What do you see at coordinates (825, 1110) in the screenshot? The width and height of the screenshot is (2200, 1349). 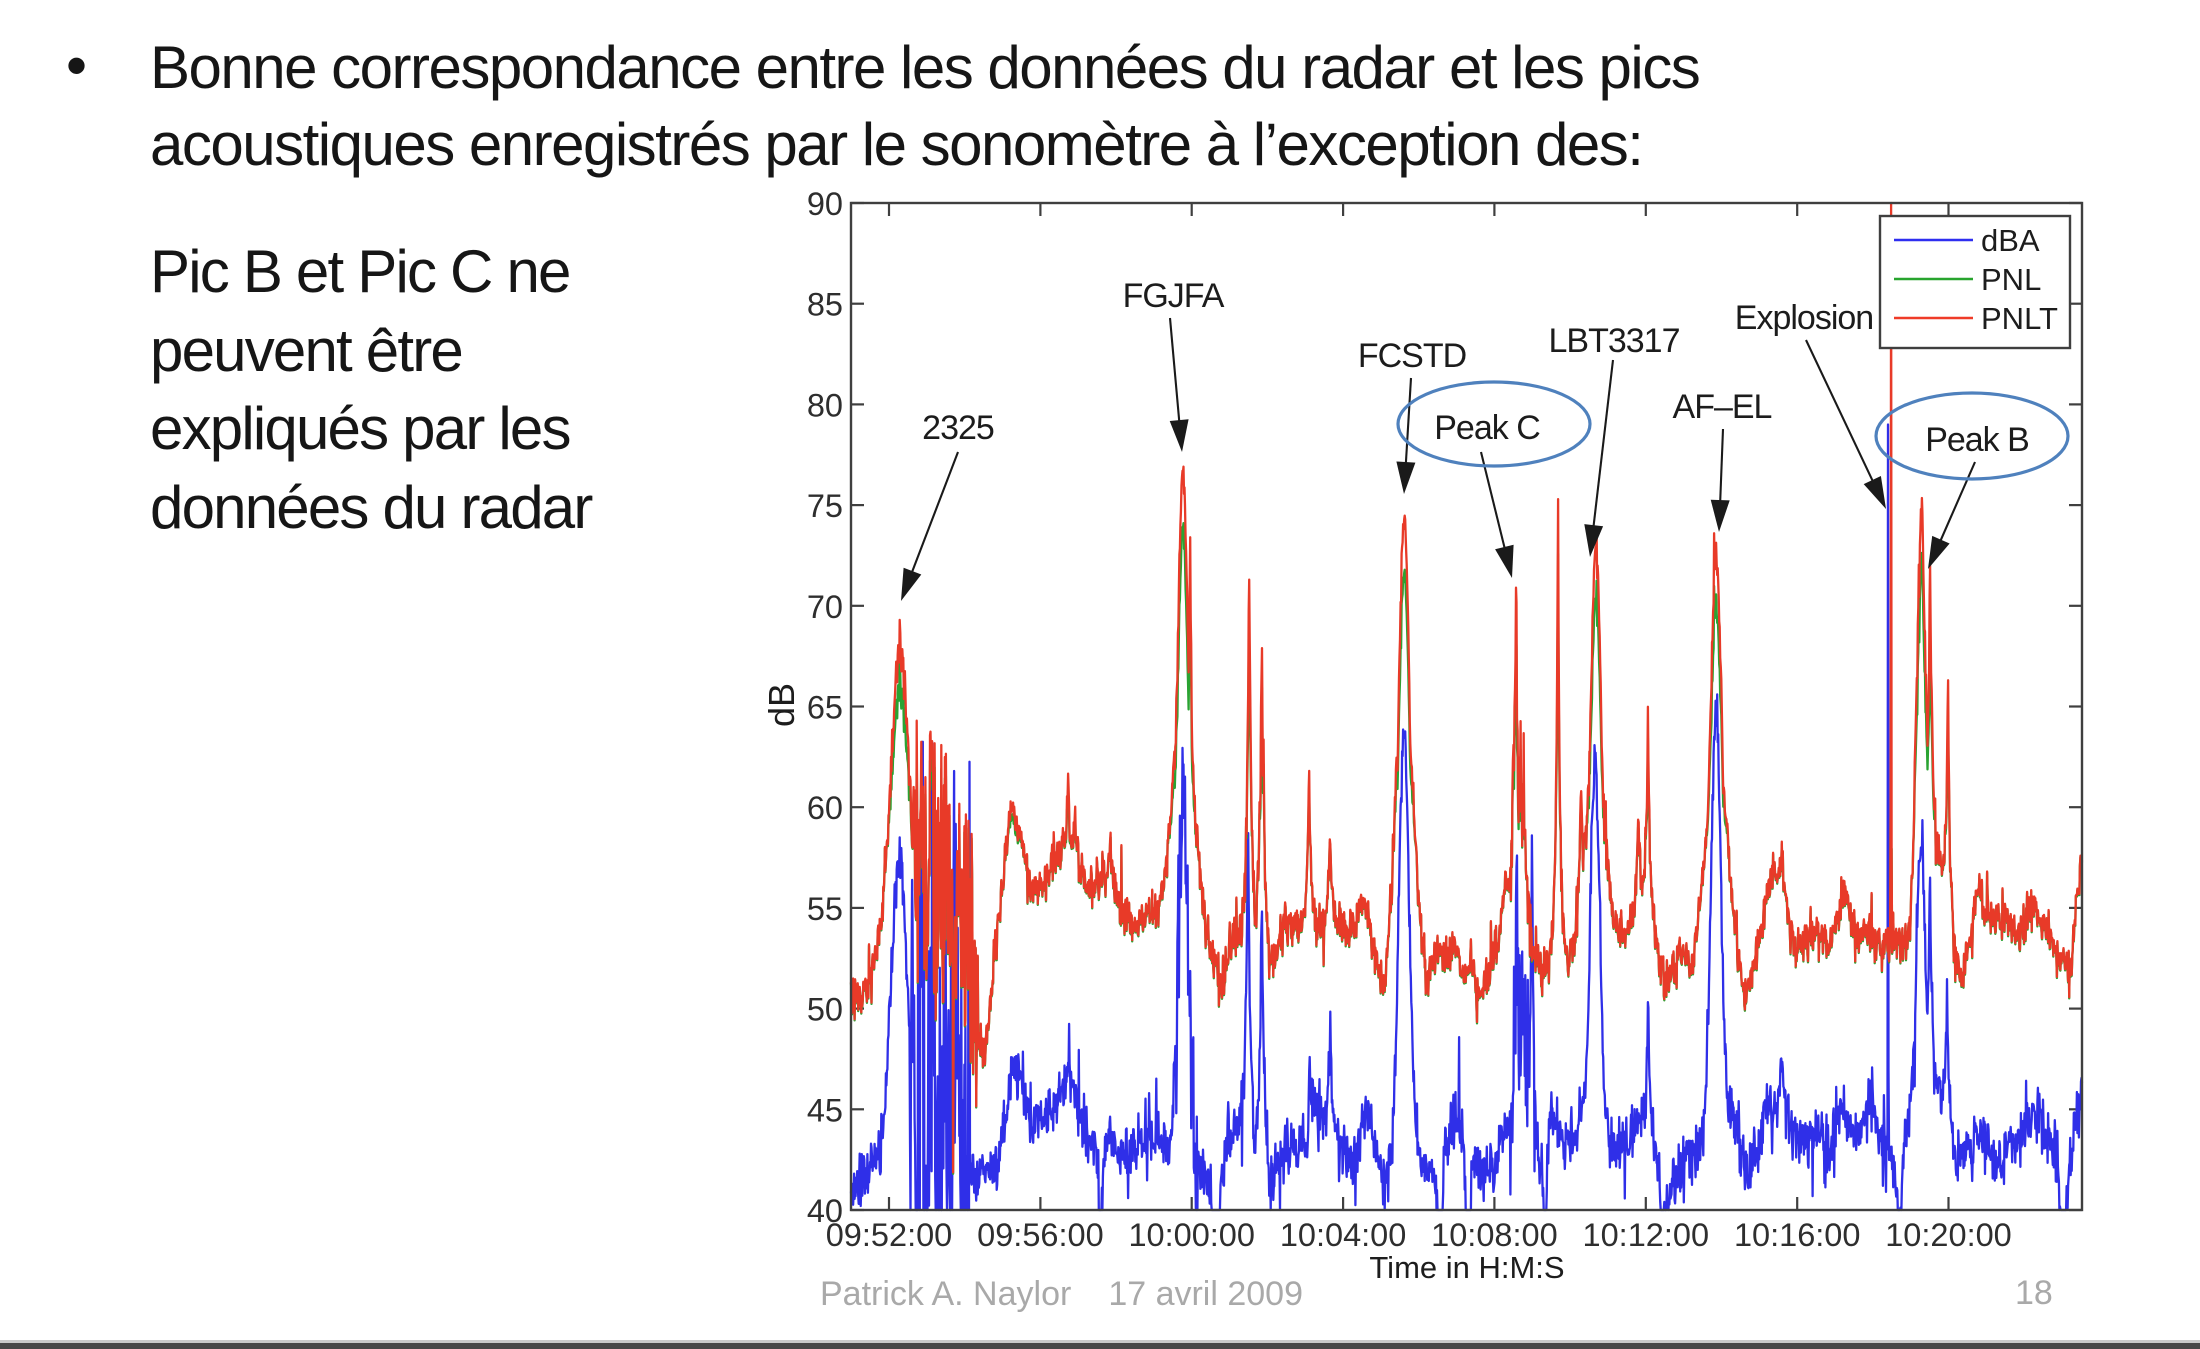 I see `svg-text: 45` at bounding box center [825, 1110].